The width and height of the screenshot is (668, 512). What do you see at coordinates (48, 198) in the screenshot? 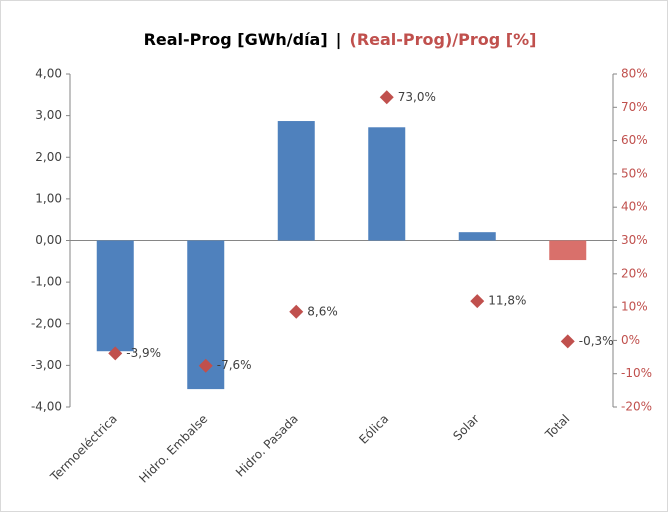
I see `y-tick-label: 1,00` at bounding box center [48, 198].